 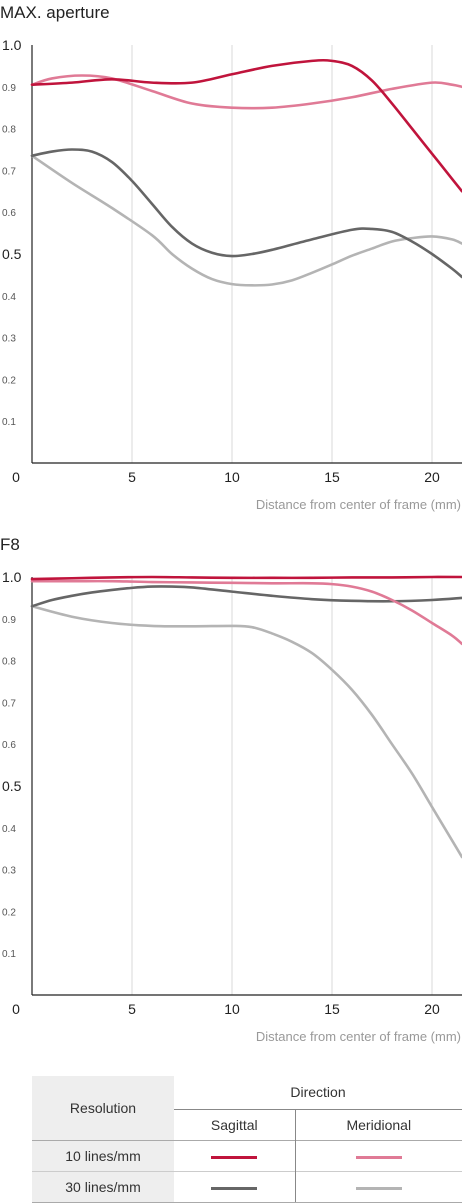 I want to click on legend-row-label-10: 10 lines/mm, so click(x=103, y=1156).